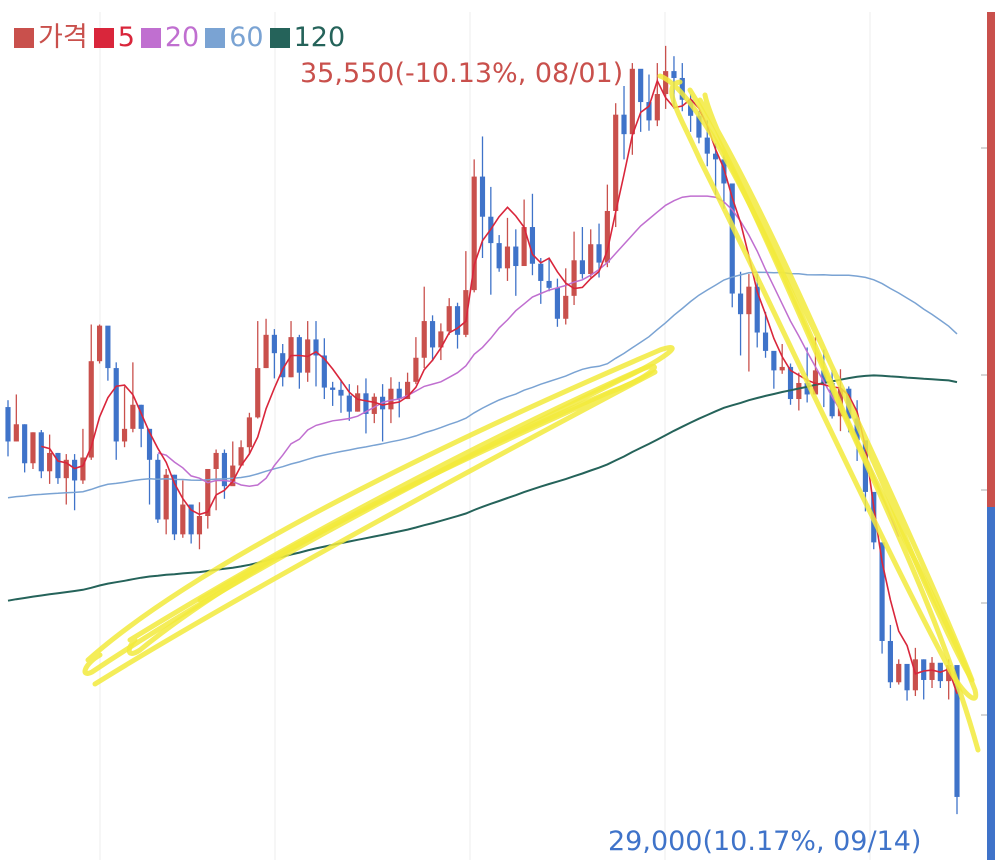 The height and width of the screenshot is (860, 997). I want to click on legend-label-ma120: 120, so click(319, 37).